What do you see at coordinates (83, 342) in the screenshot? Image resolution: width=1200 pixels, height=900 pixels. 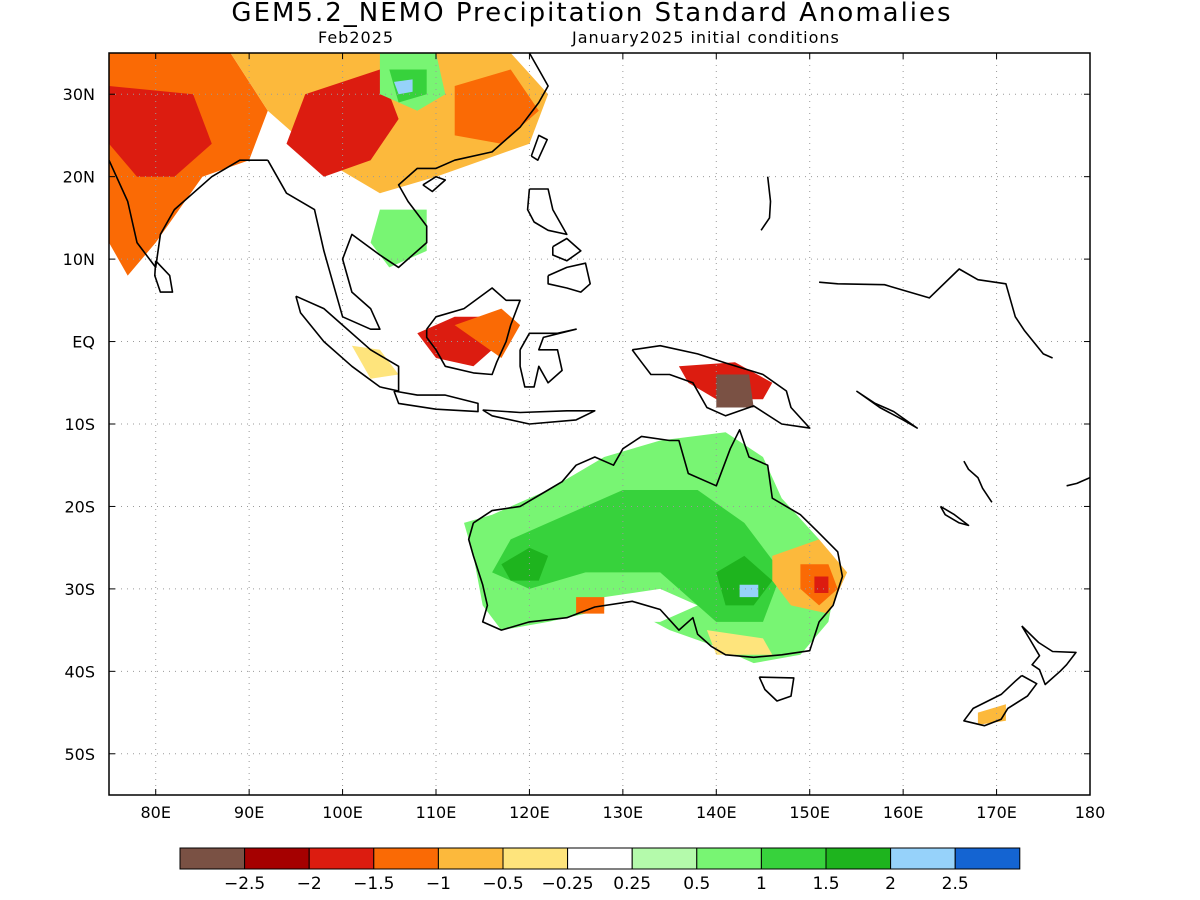 I see `lat-tick-label: EQ` at bounding box center [83, 342].